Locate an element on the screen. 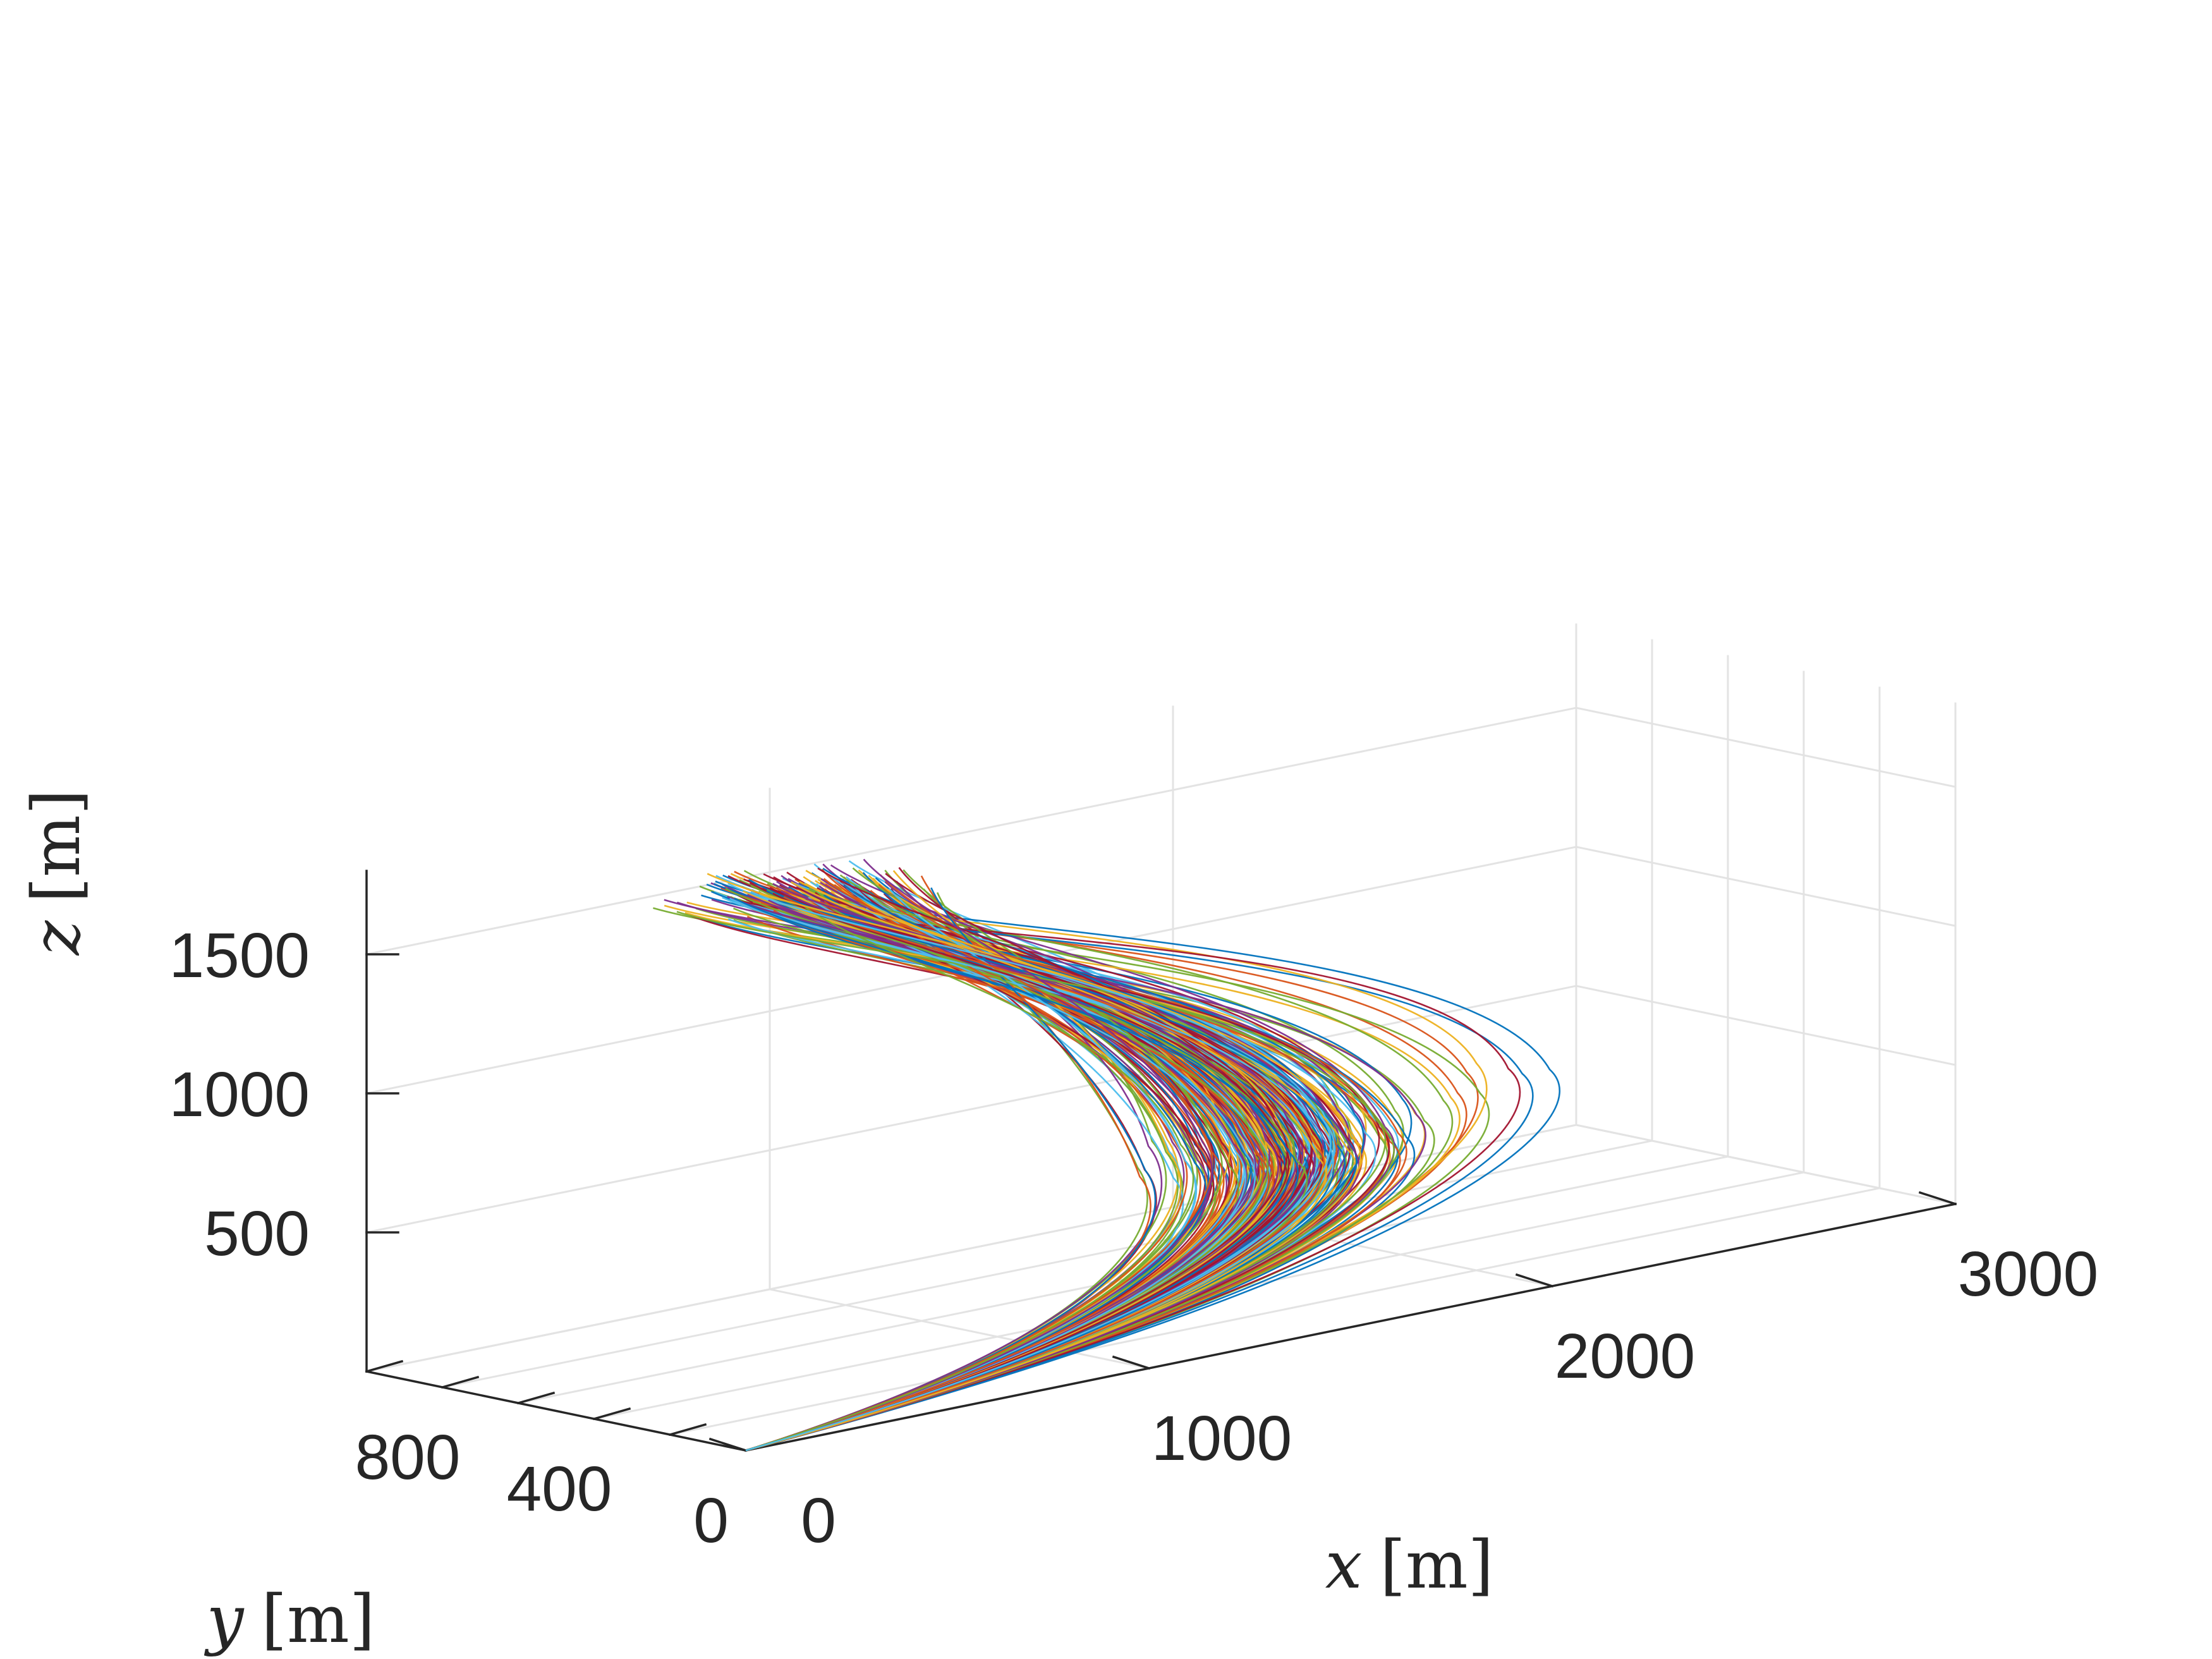 This screenshot has width=2212, height=1659. y-axis-unit: [m] is located at coordinates (318, 1619).